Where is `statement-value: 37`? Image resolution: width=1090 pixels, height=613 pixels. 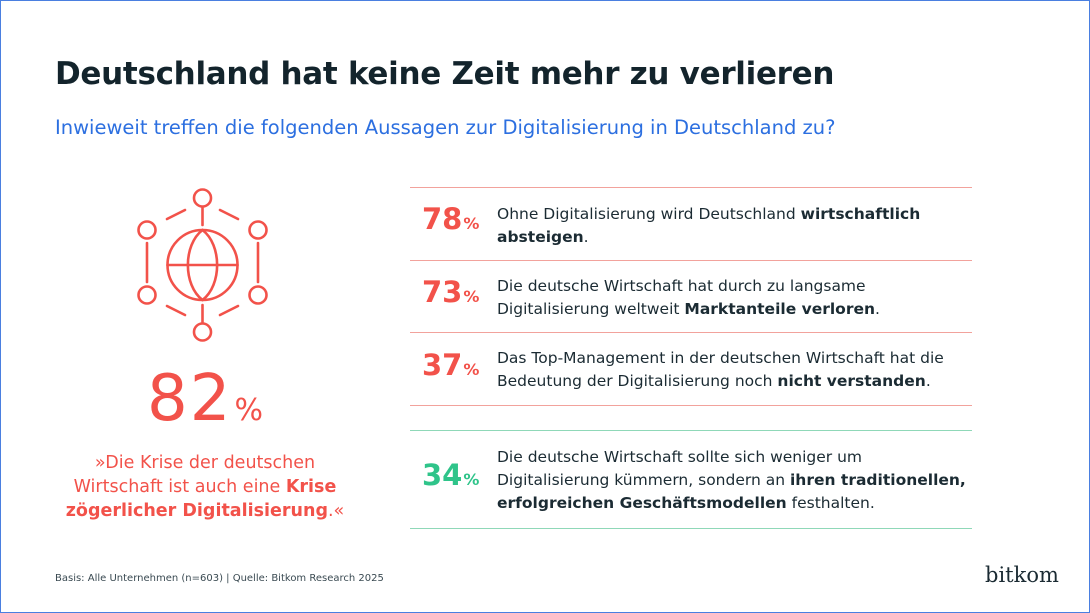 statement-value: 37 is located at coordinates (442, 365).